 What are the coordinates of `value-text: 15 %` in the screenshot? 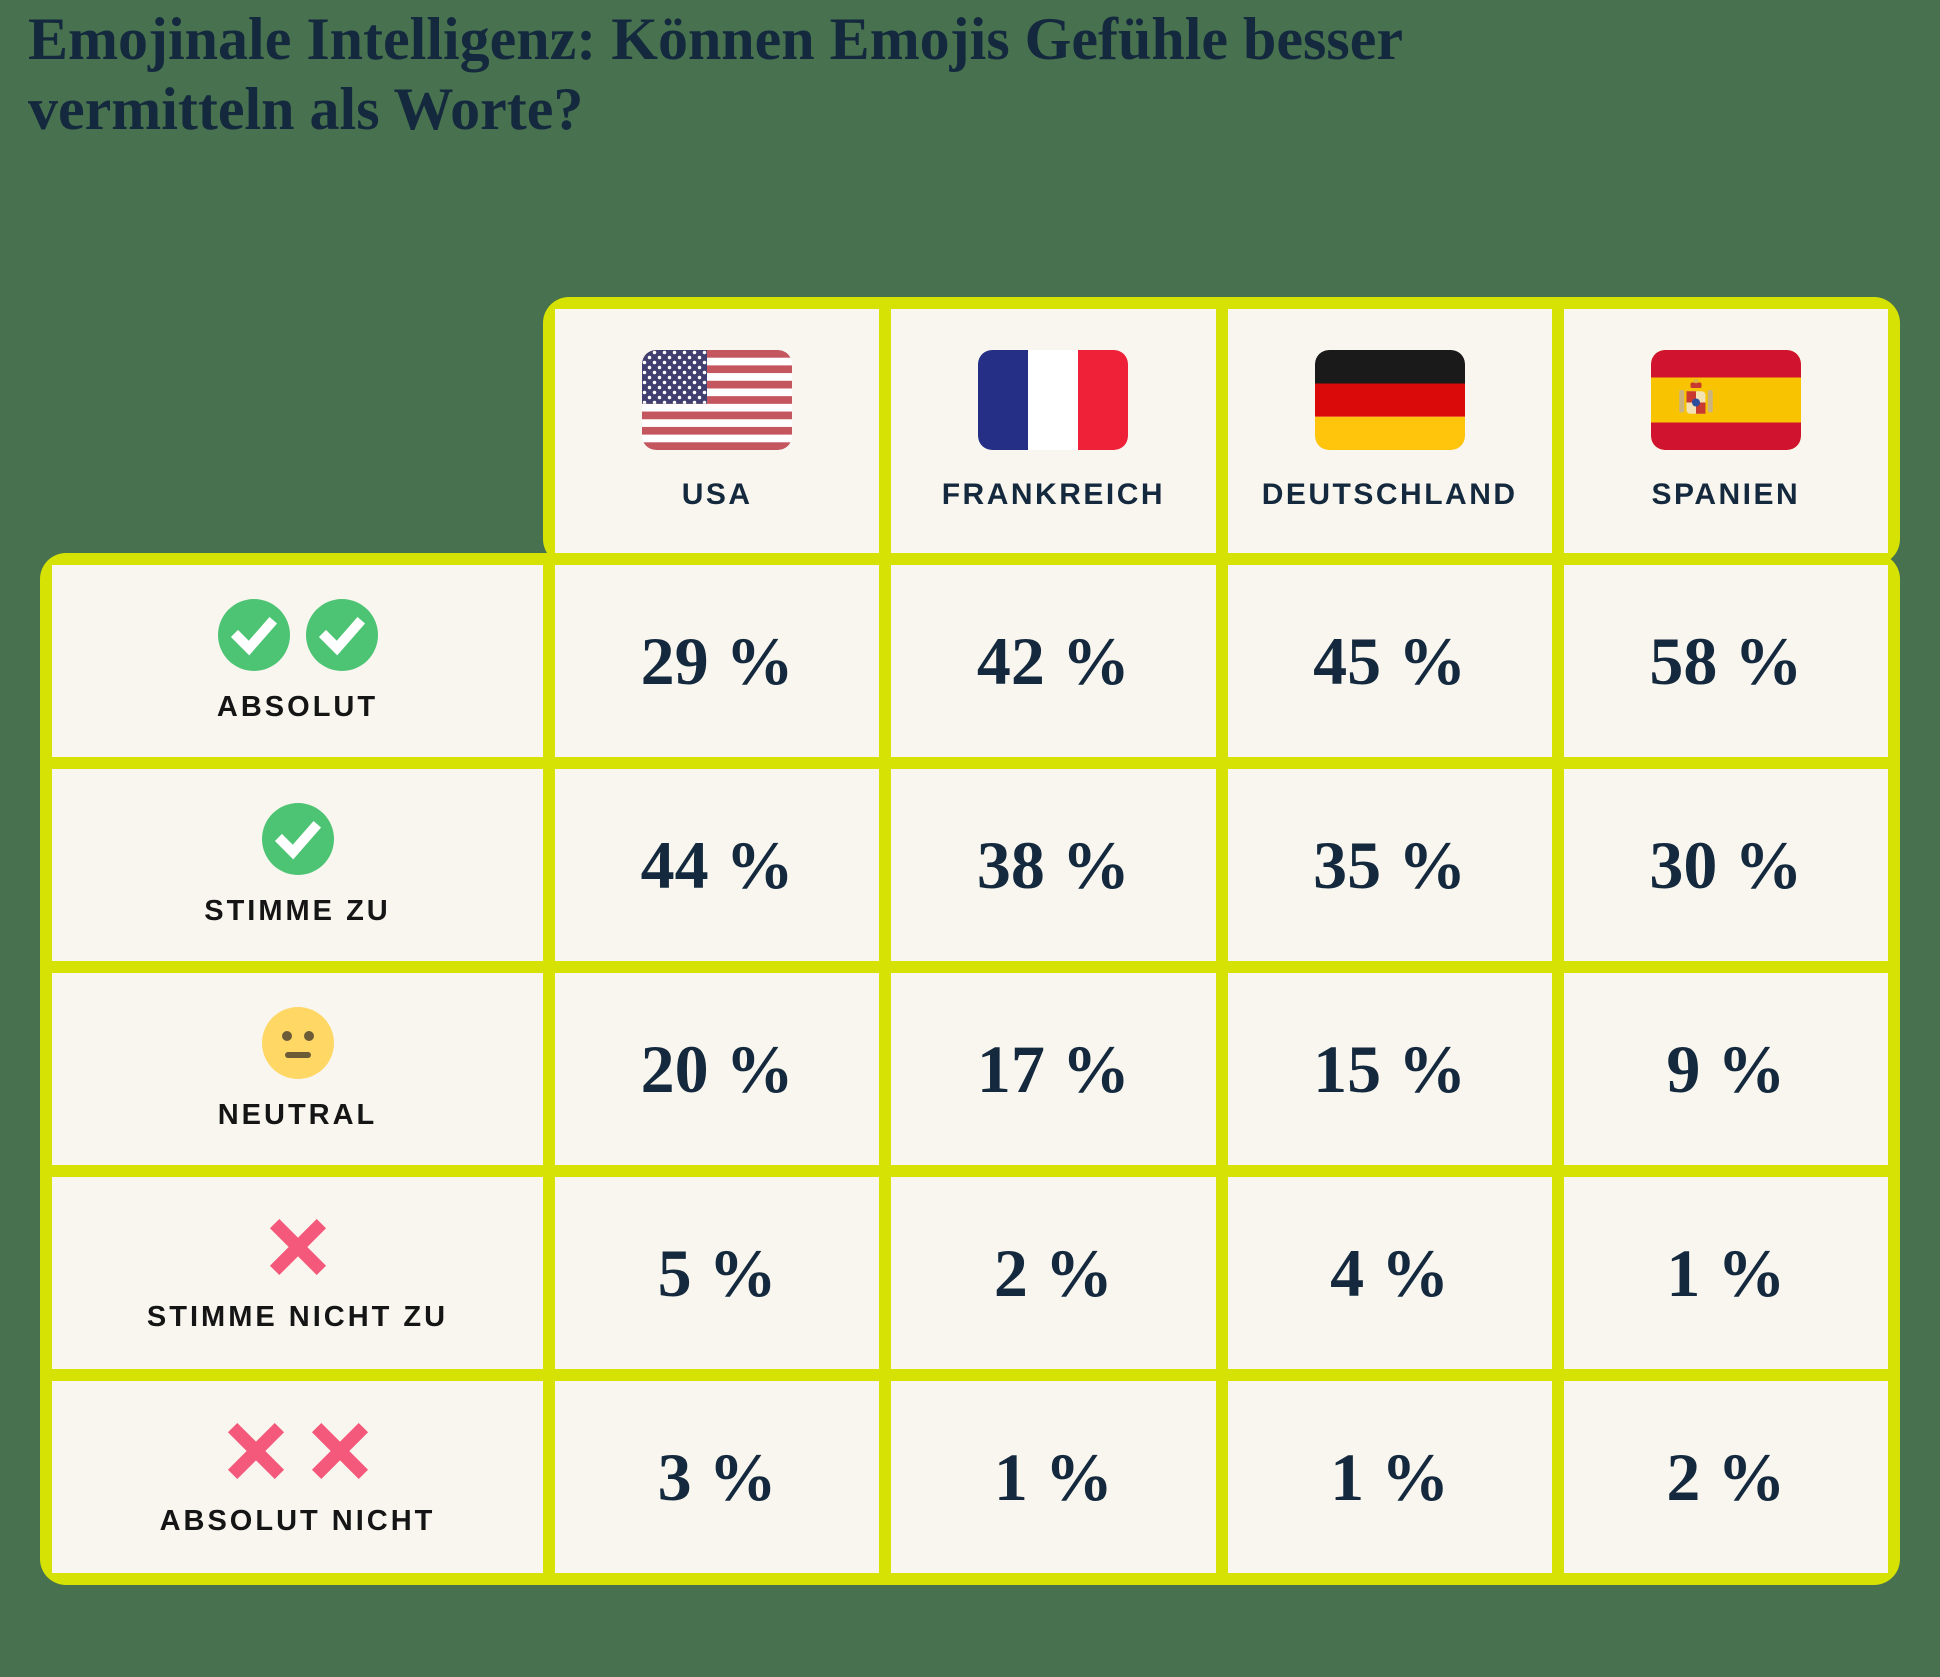 It's located at (1390, 1068).